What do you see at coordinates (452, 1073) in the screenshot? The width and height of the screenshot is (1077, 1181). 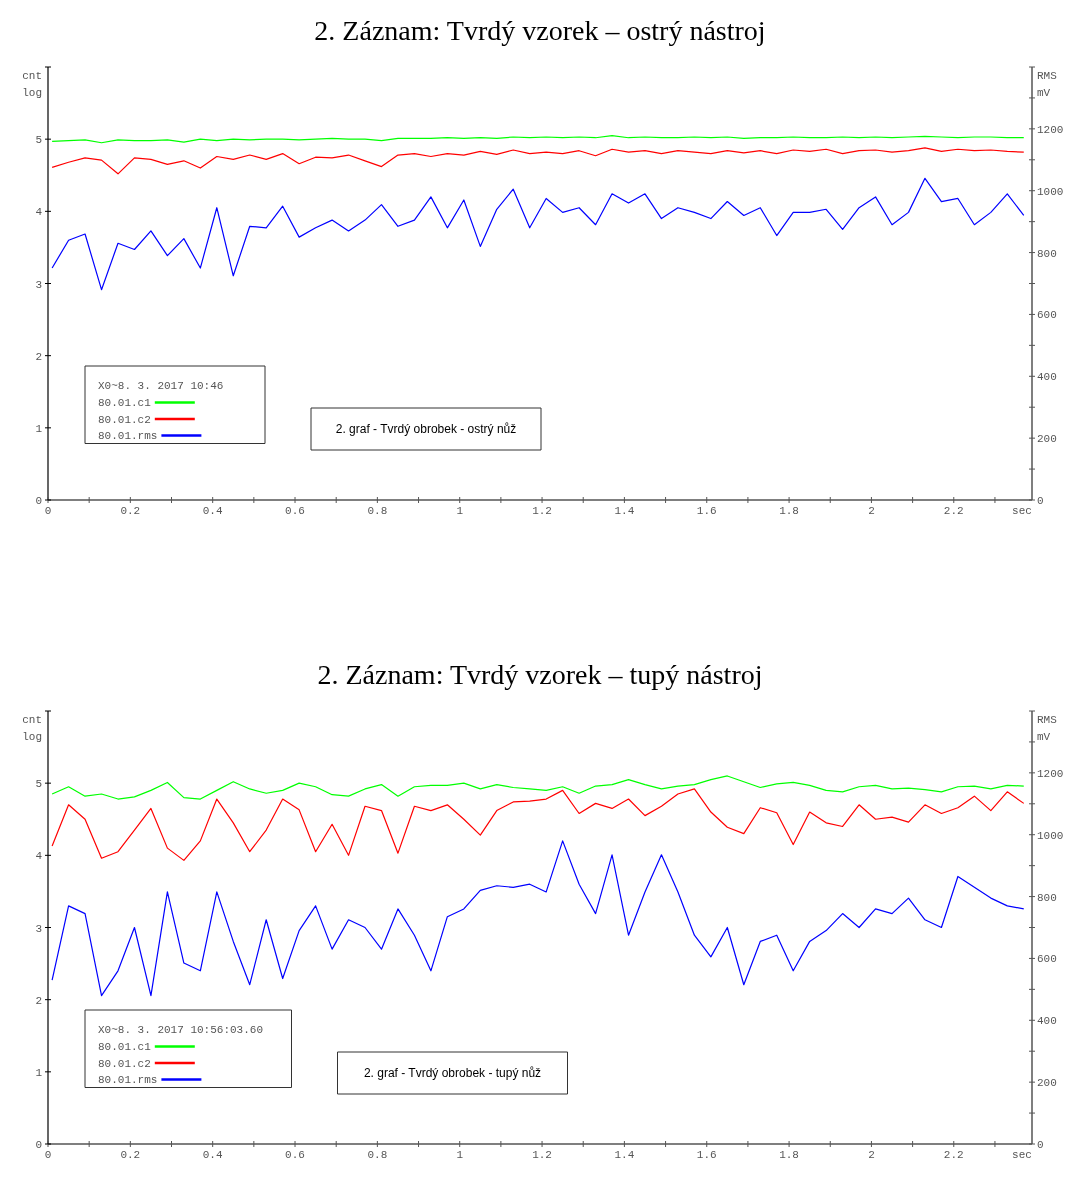 I see `annotation: 2. graf - Tvrdý obrobek - tupý nůž` at bounding box center [452, 1073].